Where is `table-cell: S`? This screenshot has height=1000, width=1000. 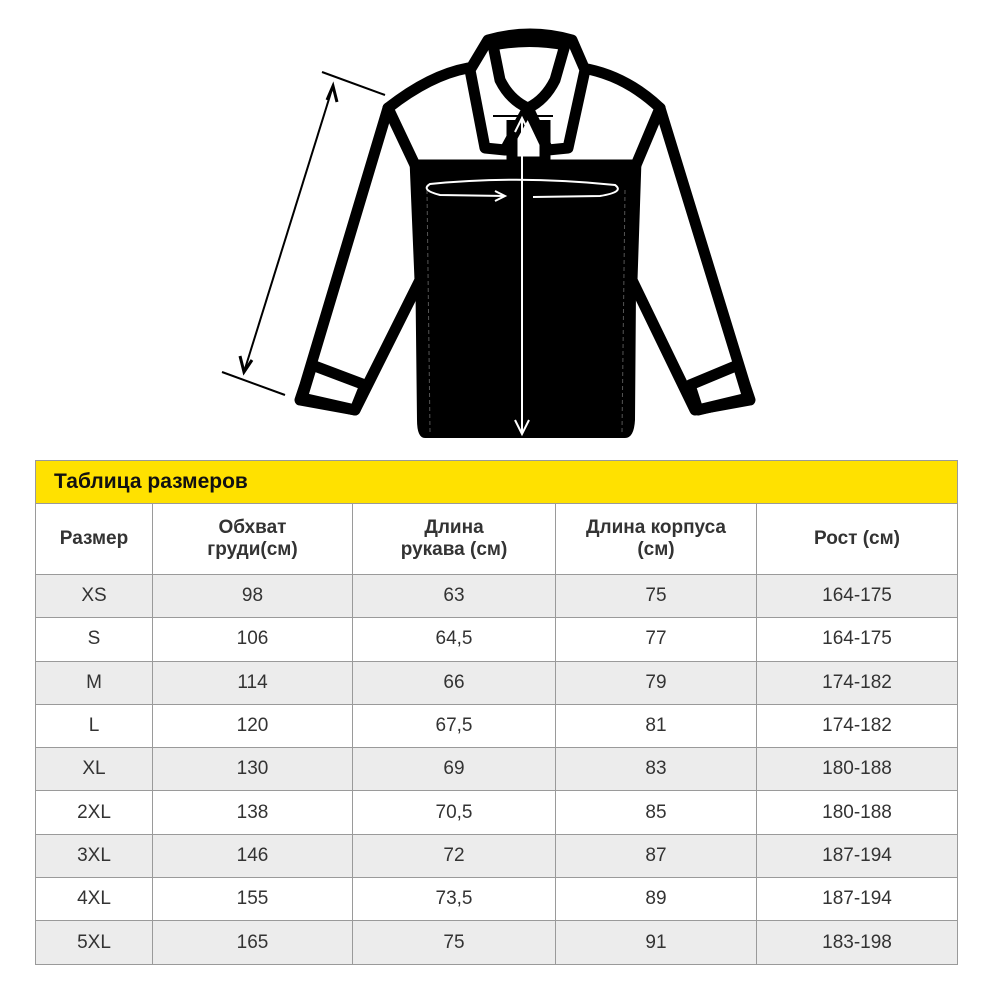
table-cell: S is located at coordinates (94, 639).